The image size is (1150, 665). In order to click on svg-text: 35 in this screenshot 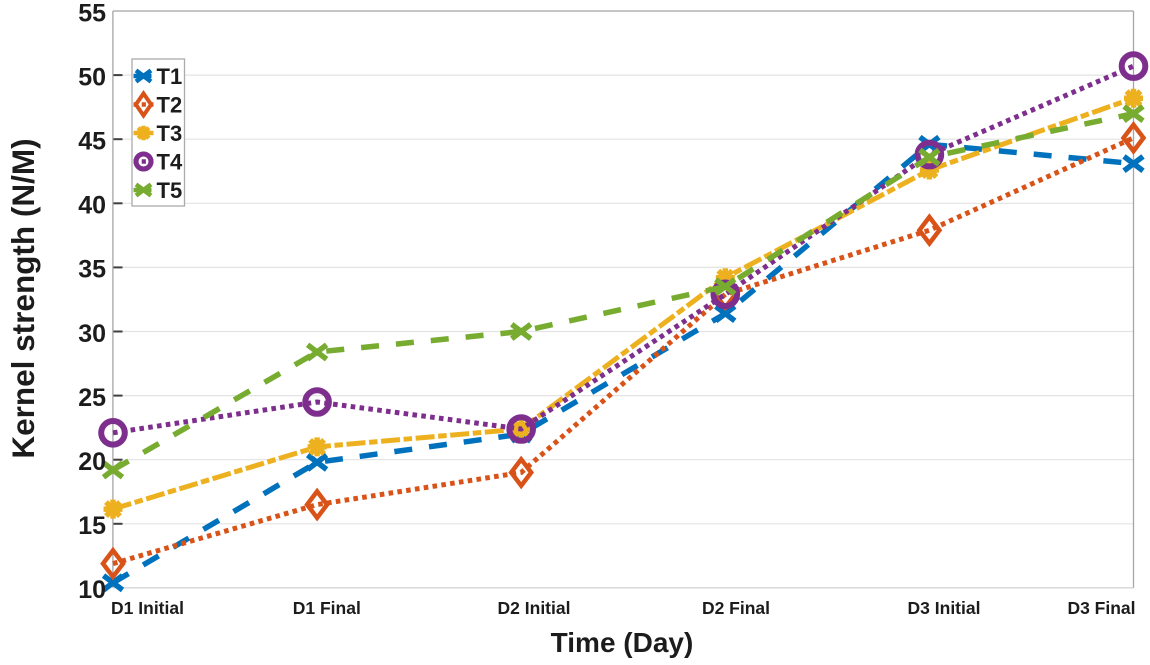, I will do `click(92, 270)`.